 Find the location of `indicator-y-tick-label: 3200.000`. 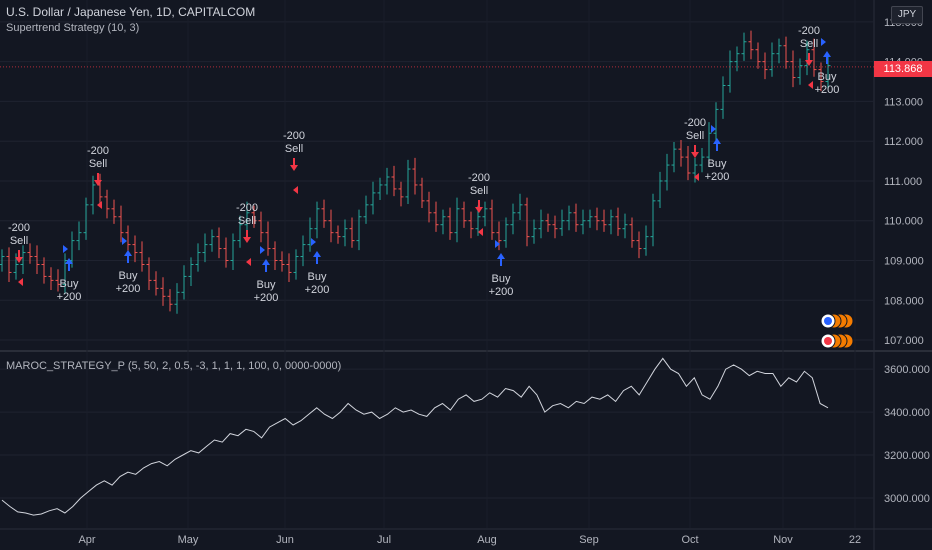

indicator-y-tick-label: 3200.000 is located at coordinates (907, 456).